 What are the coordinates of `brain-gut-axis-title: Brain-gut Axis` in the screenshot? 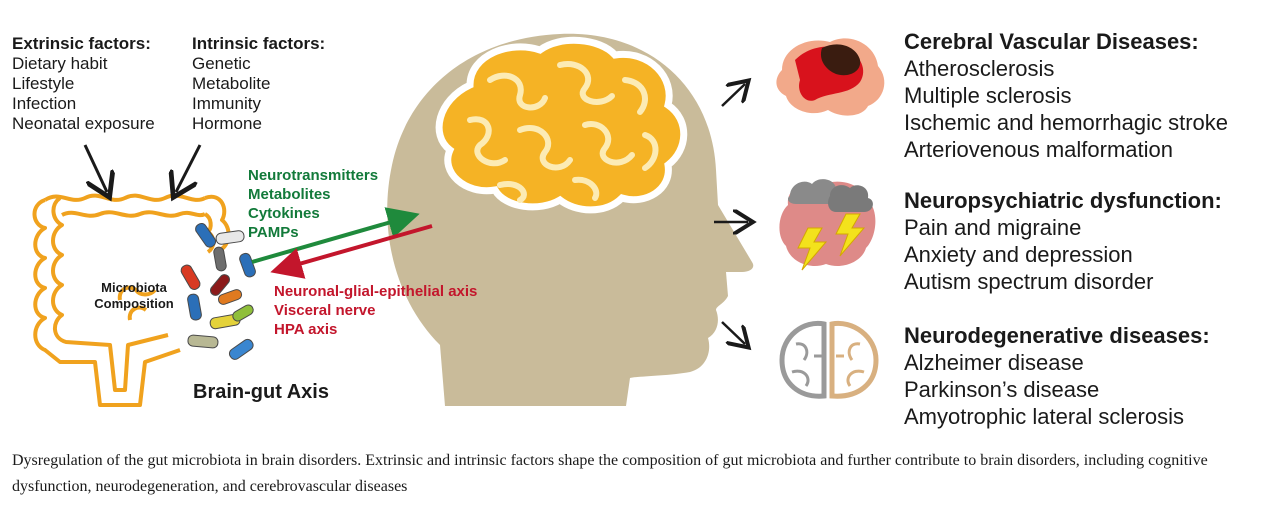 It's located at (261, 392).